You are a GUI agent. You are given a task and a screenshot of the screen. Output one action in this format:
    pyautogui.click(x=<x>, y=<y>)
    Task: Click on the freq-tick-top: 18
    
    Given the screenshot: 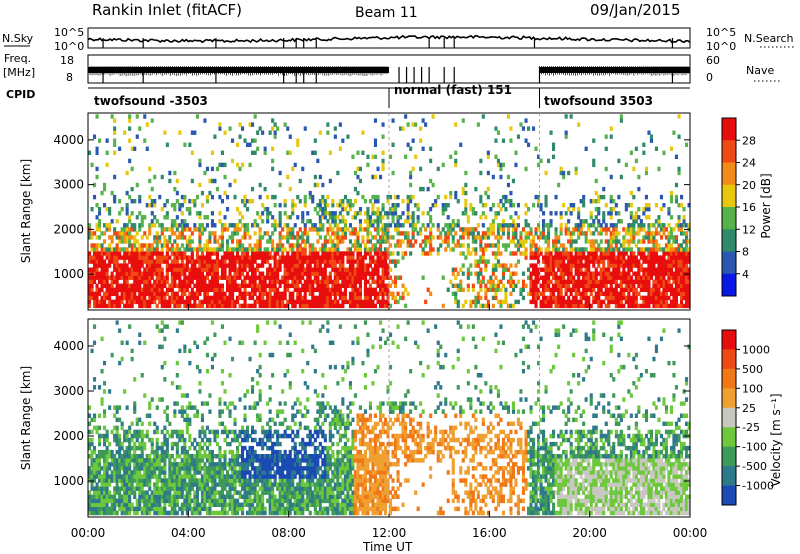 What is the action you would take?
    pyautogui.click(x=67, y=60)
    